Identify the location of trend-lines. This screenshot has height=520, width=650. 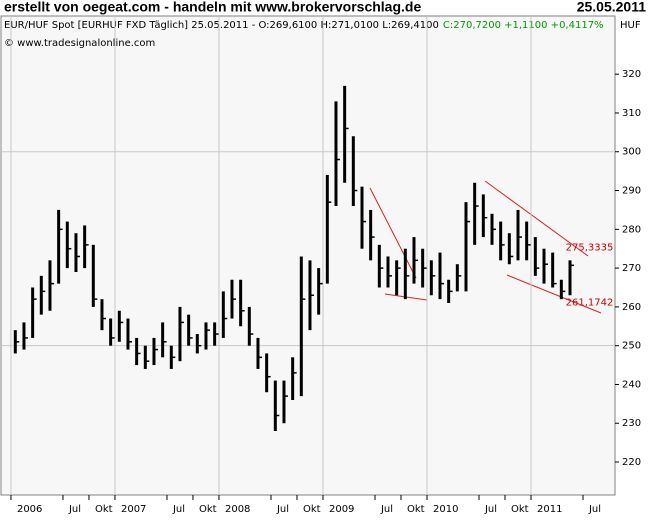
(485, 247).